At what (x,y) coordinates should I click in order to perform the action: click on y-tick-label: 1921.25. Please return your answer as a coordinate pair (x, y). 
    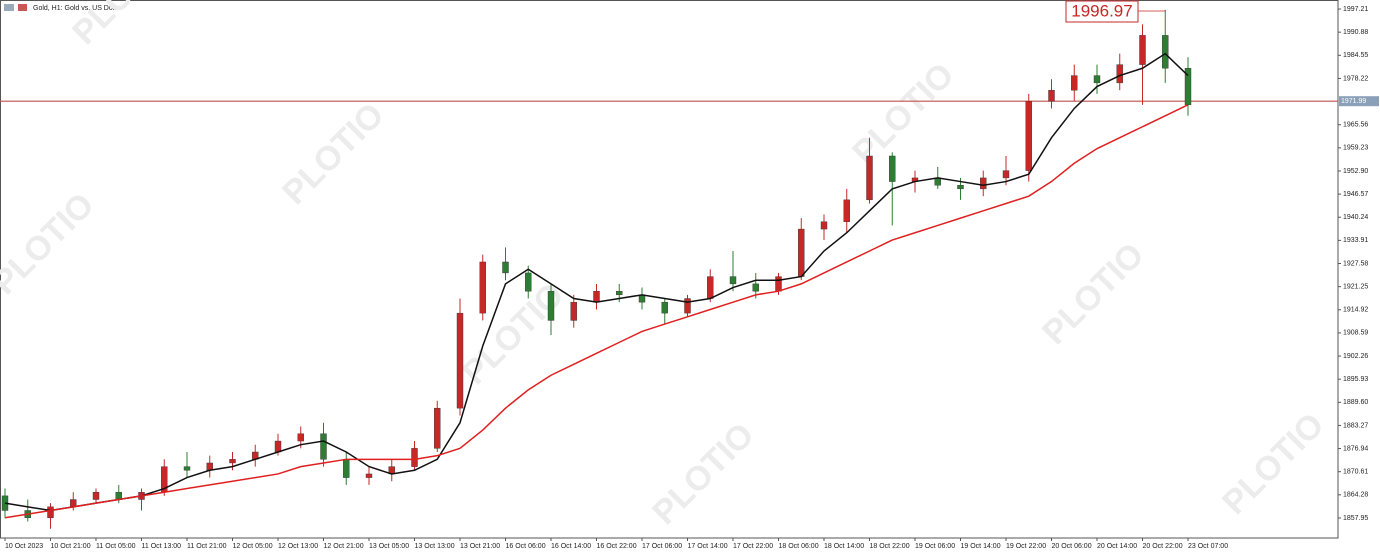
    Looking at the image, I should click on (1355, 286).